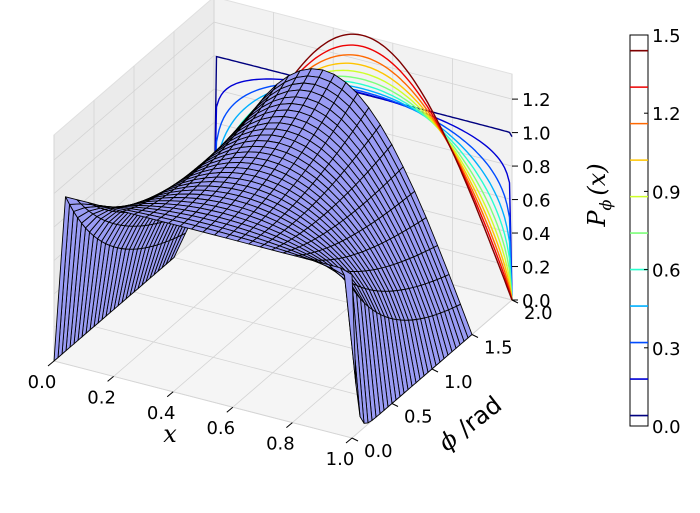 The width and height of the screenshot is (700, 513). I want to click on colorbar-tick-label: 0.3, so click(666, 349).